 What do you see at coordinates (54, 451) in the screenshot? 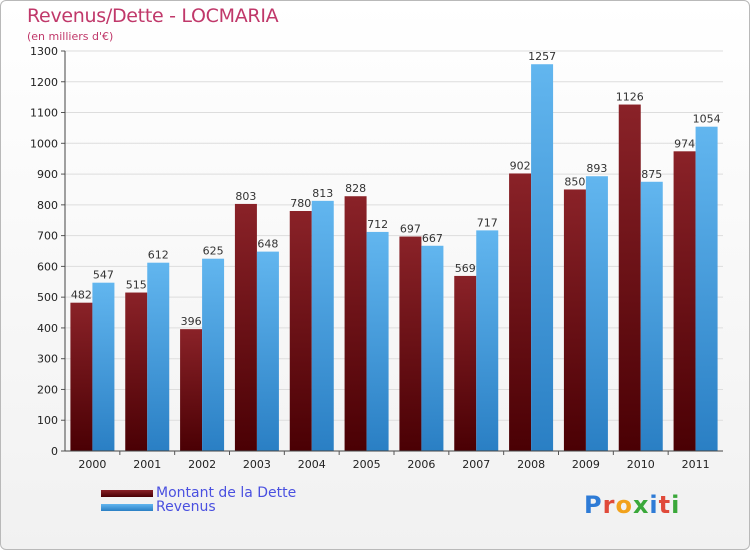
I see `y-tick-label: 0` at bounding box center [54, 451].